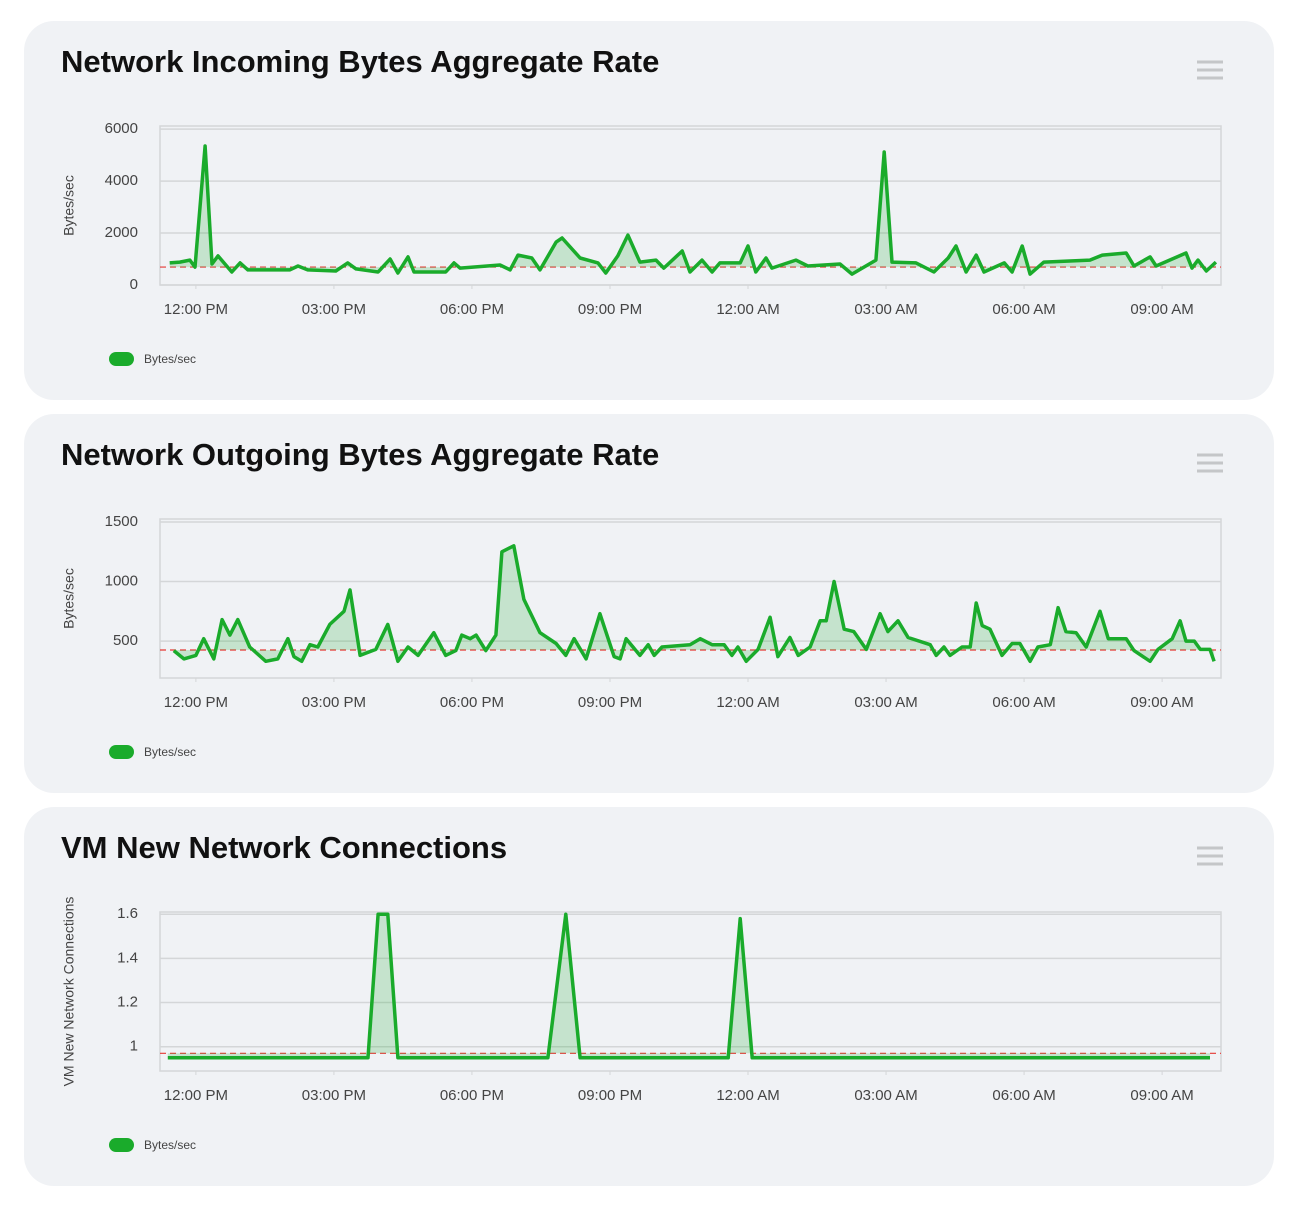 The image size is (1299, 1210). What do you see at coordinates (134, 284) in the screenshot?
I see `y-tick-label: 0` at bounding box center [134, 284].